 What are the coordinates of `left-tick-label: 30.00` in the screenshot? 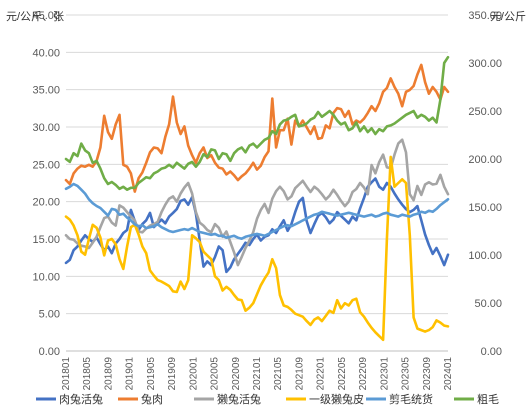 It's located at (46, 128).